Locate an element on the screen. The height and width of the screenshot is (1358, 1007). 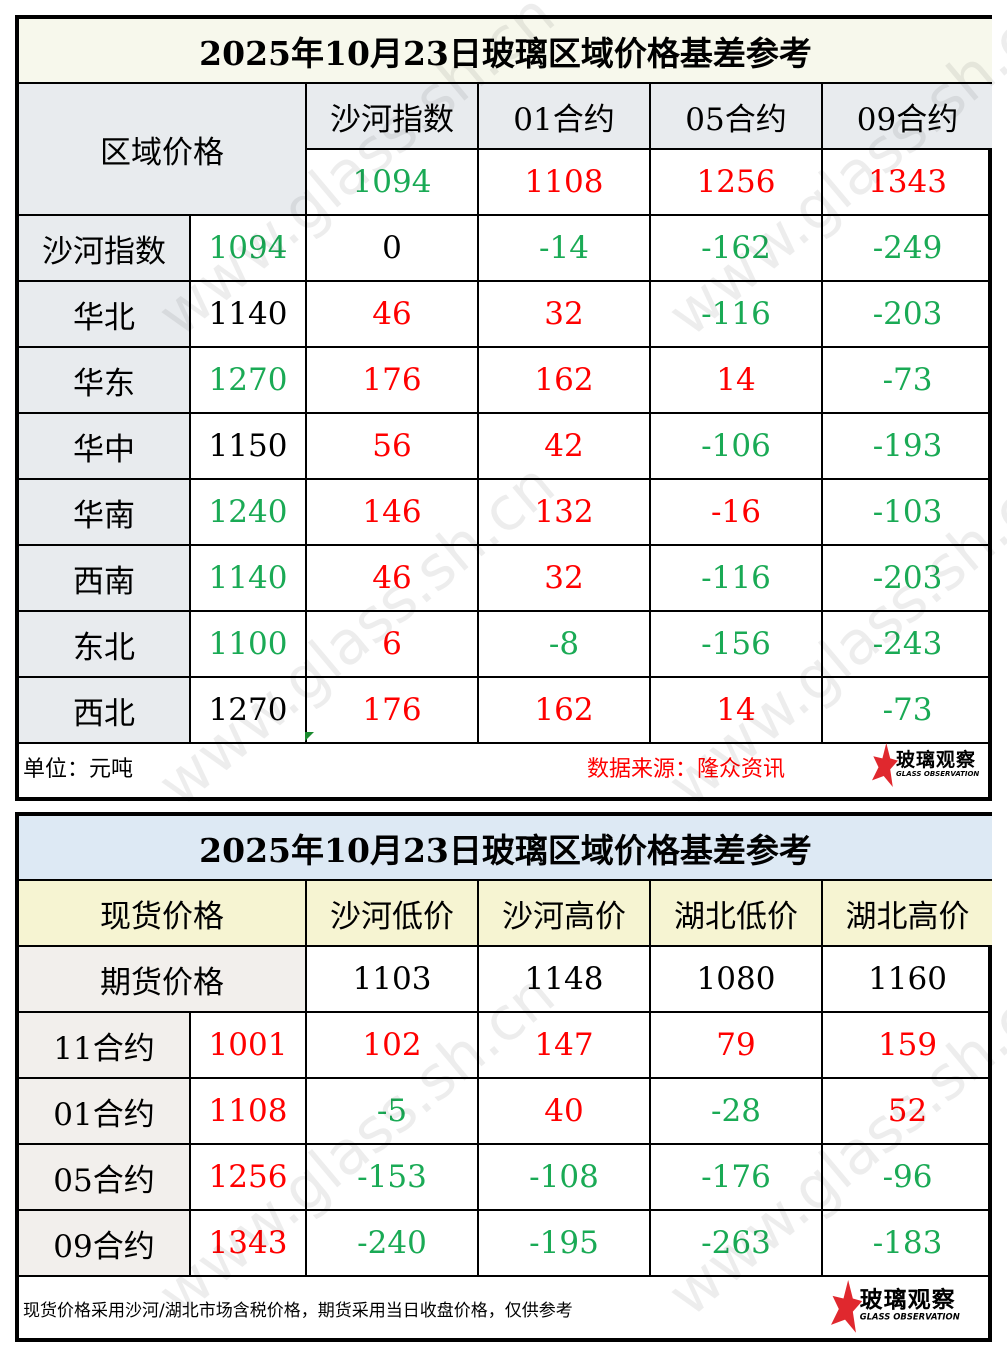
contract-price: 1343 is located at coordinates (248, 1243).